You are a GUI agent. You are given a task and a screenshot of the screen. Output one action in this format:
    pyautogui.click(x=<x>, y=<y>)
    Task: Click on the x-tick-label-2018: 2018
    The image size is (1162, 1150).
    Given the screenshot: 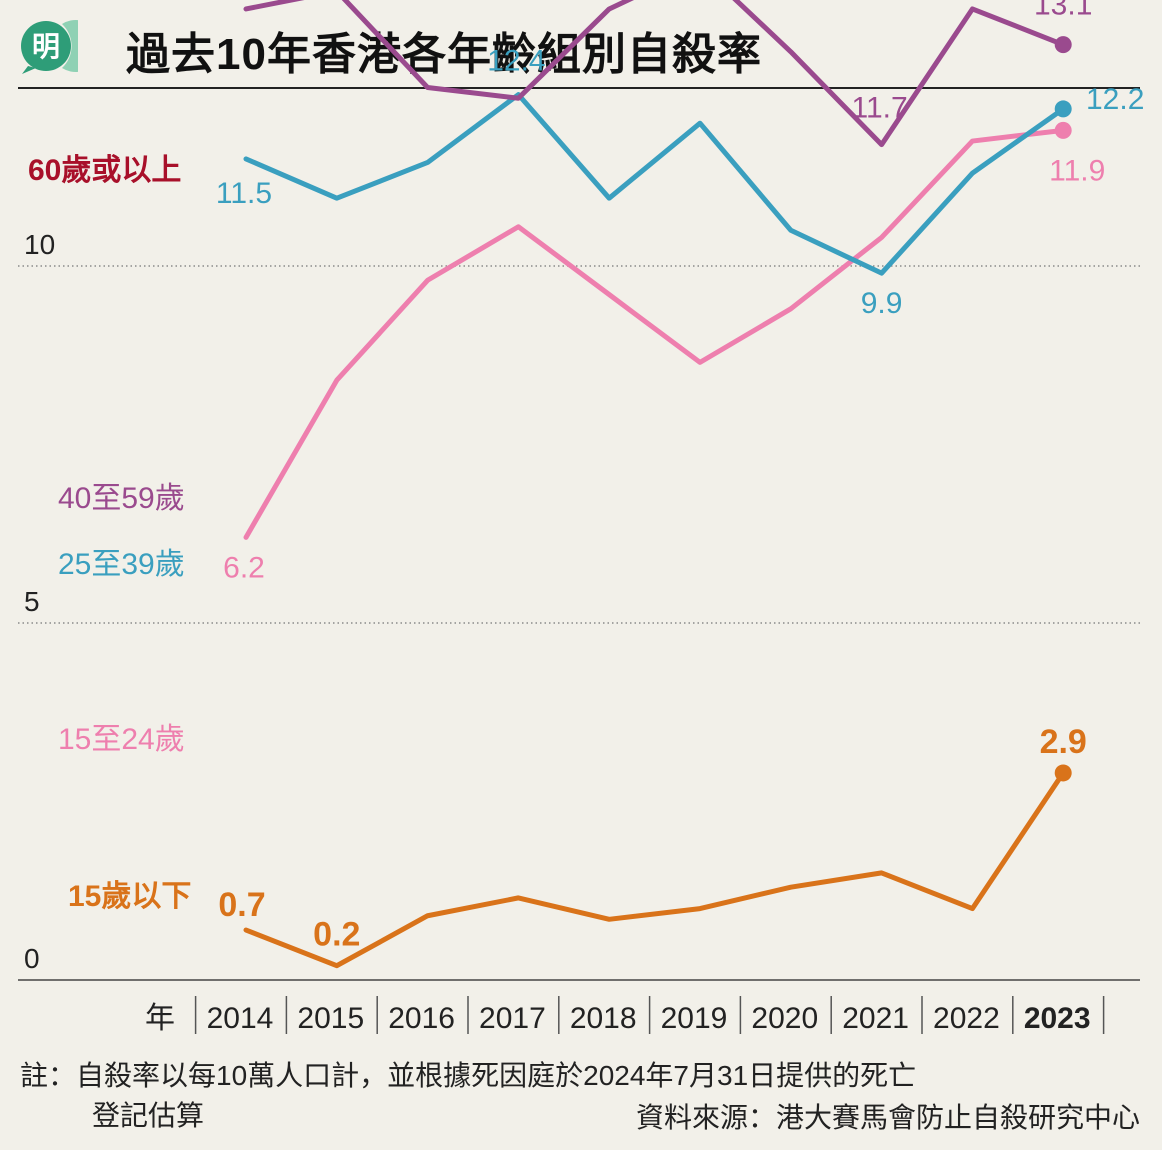 What is the action you would take?
    pyautogui.click(x=603, y=1018)
    